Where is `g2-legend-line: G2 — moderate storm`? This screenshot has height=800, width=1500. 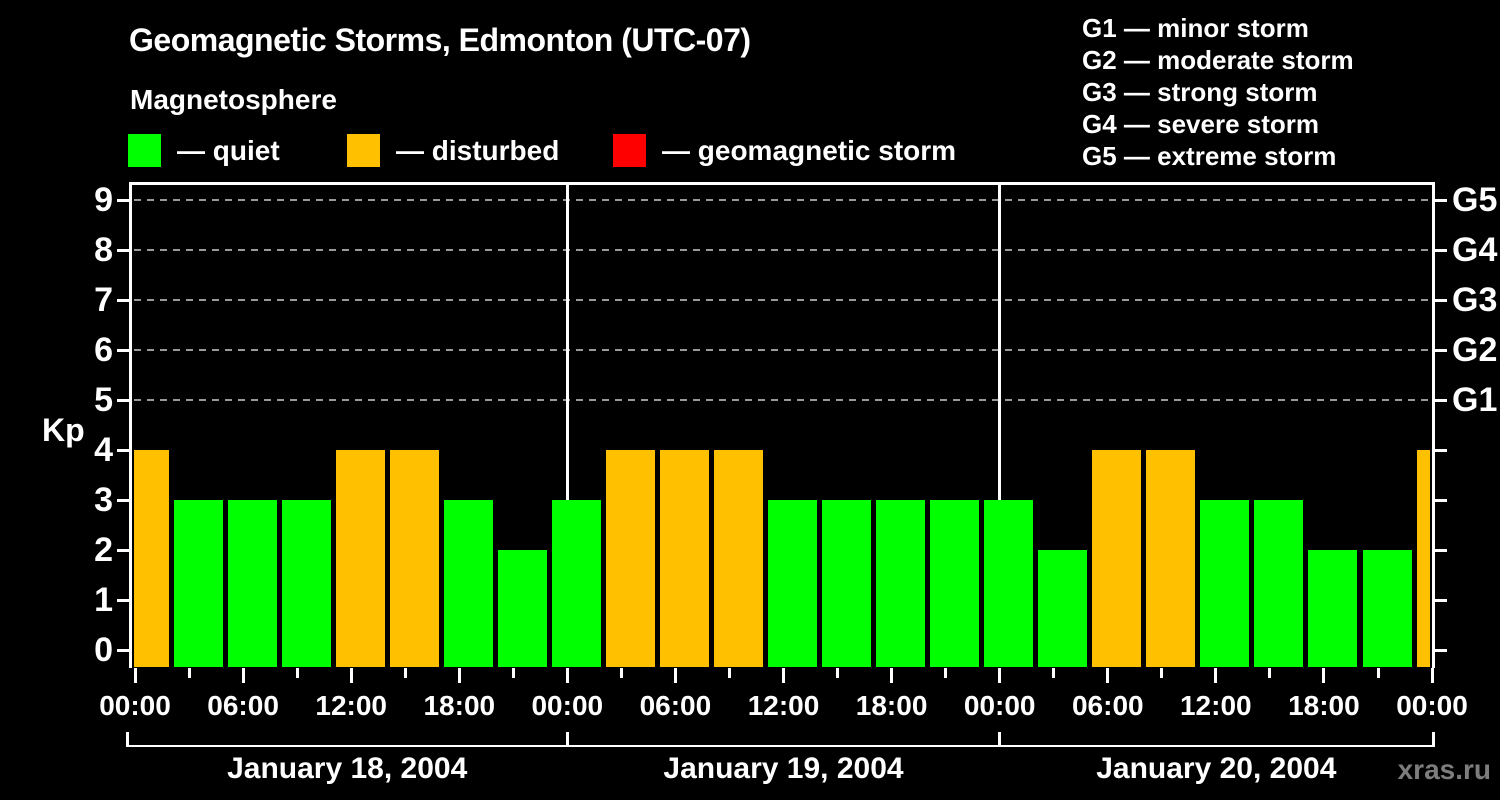 g2-legend-line: G2 — moderate storm is located at coordinates (1218, 60).